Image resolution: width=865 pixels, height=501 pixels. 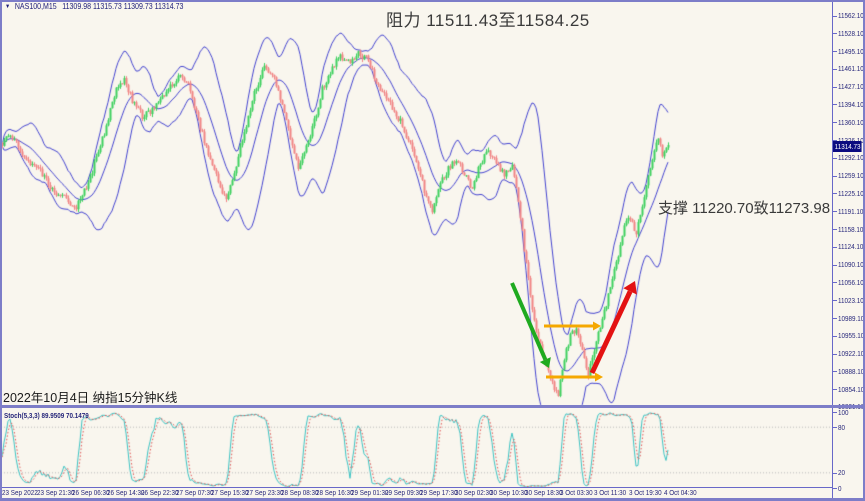 What do you see at coordinates (474, 492) in the screenshot?
I see `time-tick-label: 30 Sep 02:30` at bounding box center [474, 492].